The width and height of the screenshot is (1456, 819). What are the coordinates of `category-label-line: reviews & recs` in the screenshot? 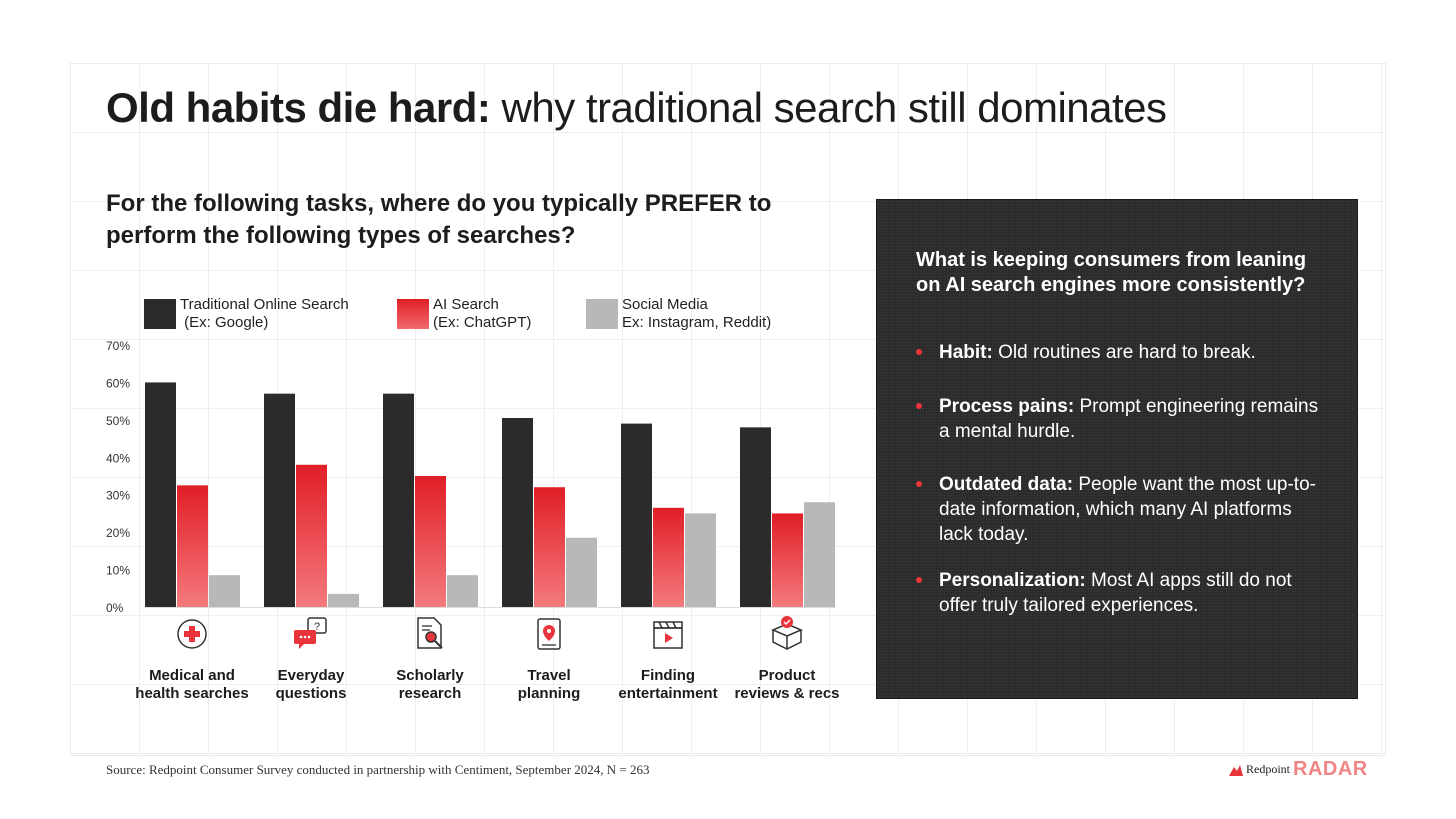 It's located at (787, 693).